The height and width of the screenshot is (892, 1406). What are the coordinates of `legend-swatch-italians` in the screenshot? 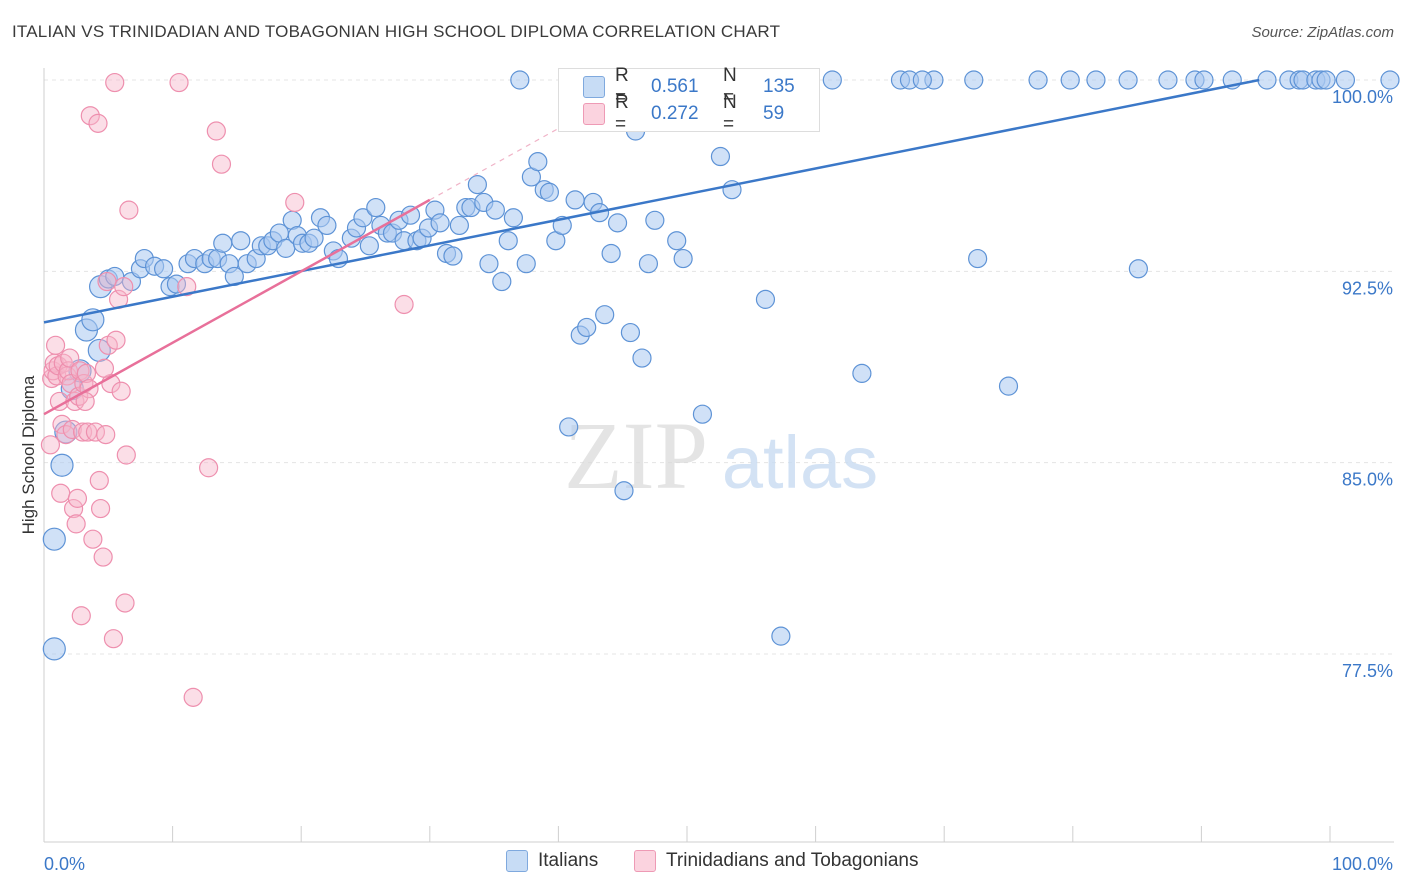 It's located at (517, 861).